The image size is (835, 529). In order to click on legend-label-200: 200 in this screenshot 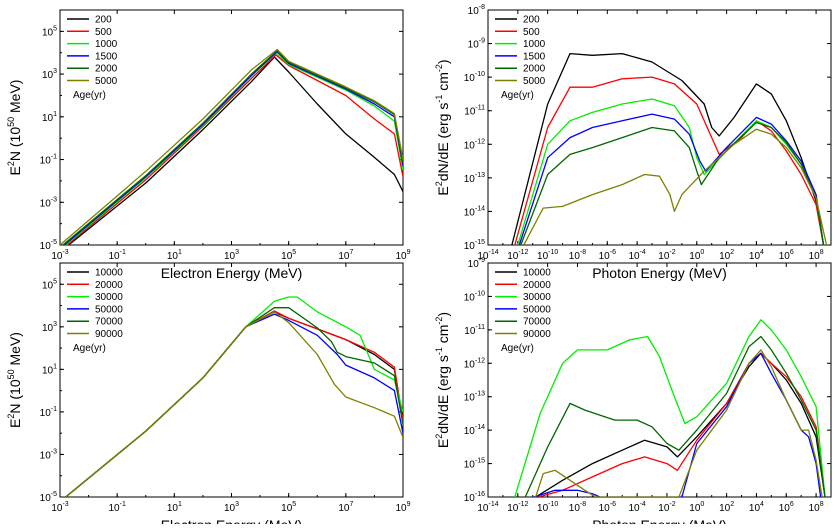, I will do `click(531, 20)`.